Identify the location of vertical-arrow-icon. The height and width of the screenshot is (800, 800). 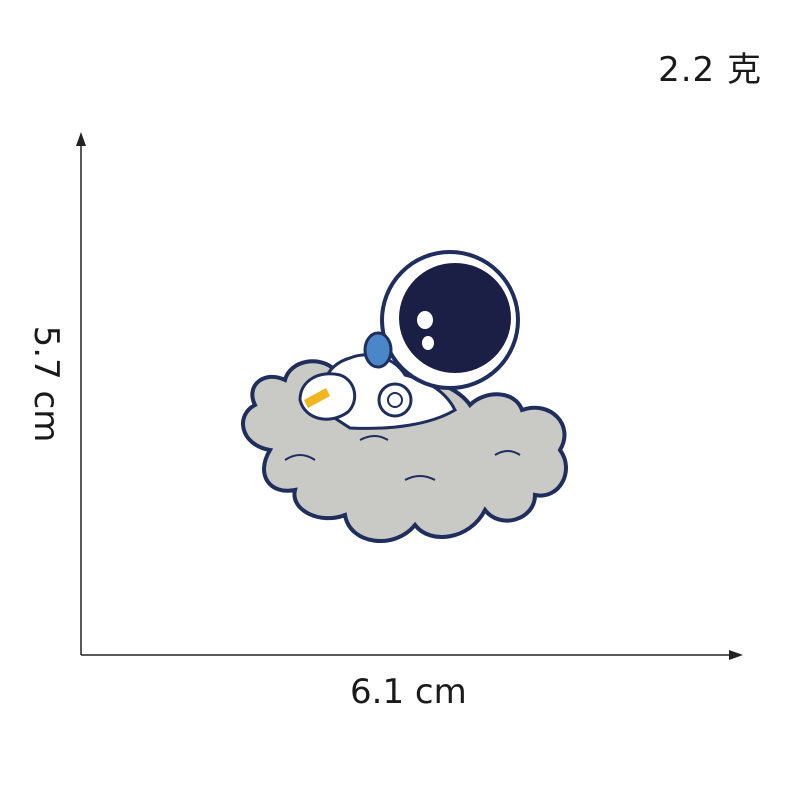
(81, 139).